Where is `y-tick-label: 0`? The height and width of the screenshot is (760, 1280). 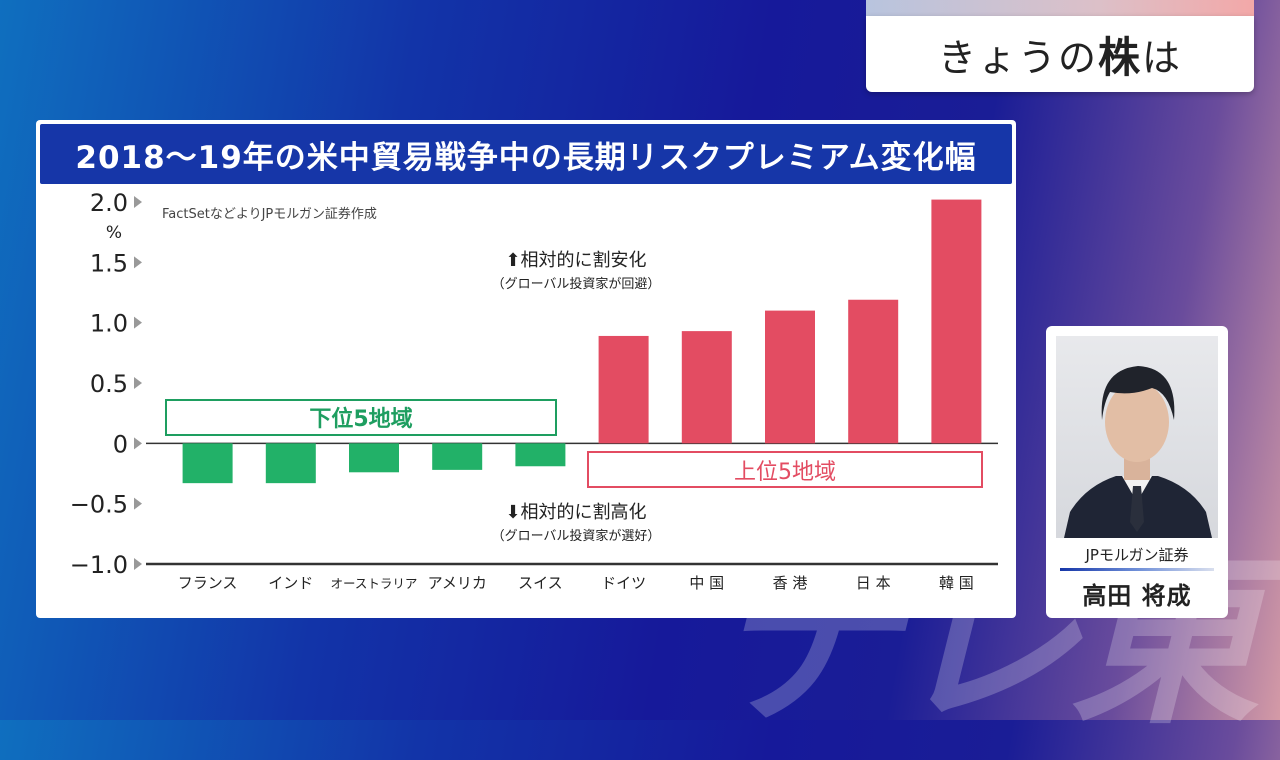 y-tick-label: 0 is located at coordinates (120, 444).